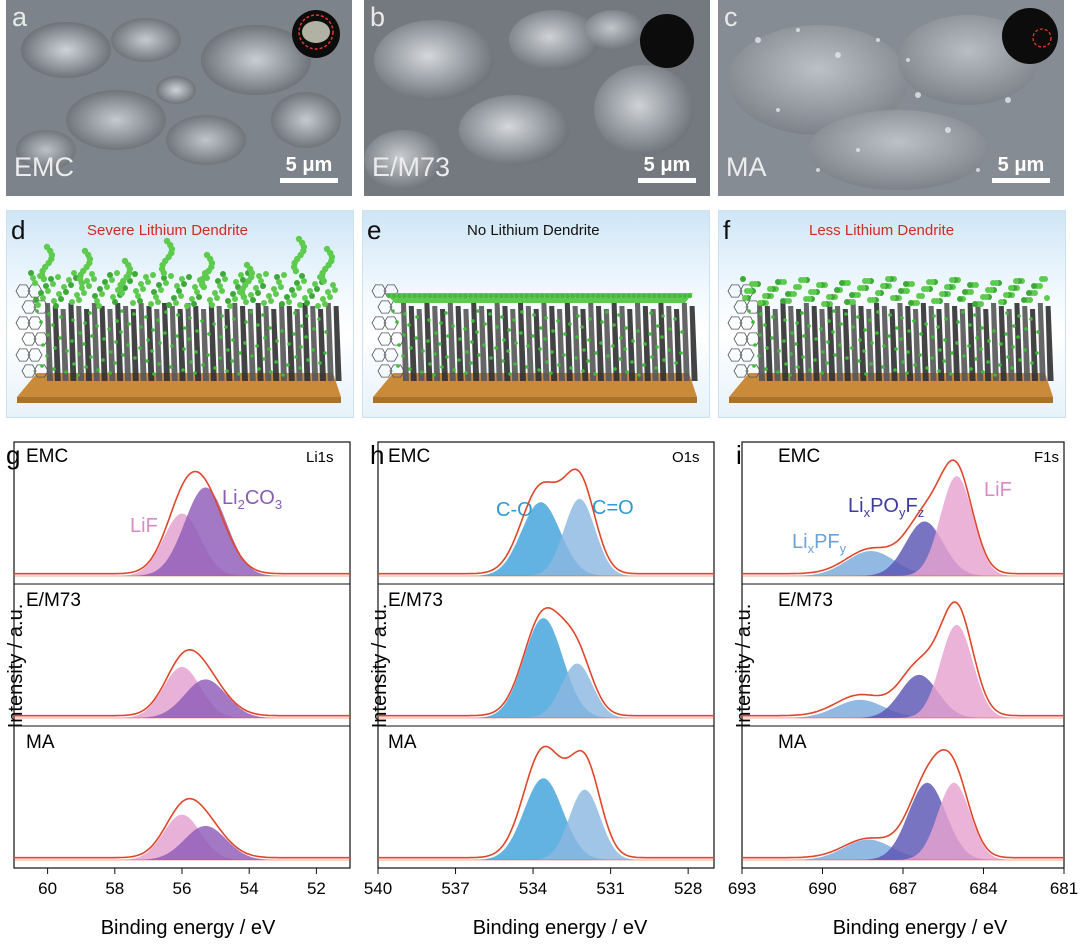  What do you see at coordinates (182, 888) in the screenshot?
I see `x-tick-label: 56` at bounding box center [182, 888].